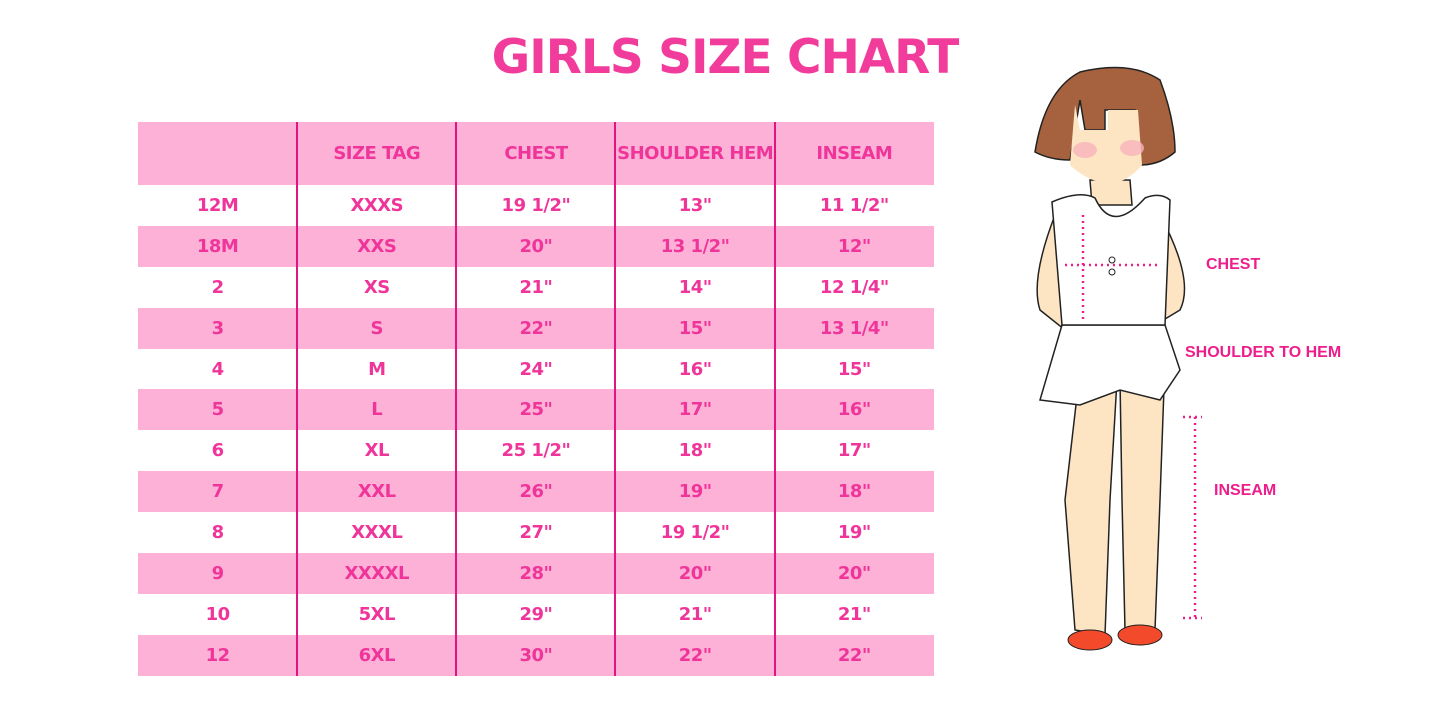 Image resolution: width=1445 pixels, height=723 pixels. I want to click on table-cell: L, so click(377, 410).